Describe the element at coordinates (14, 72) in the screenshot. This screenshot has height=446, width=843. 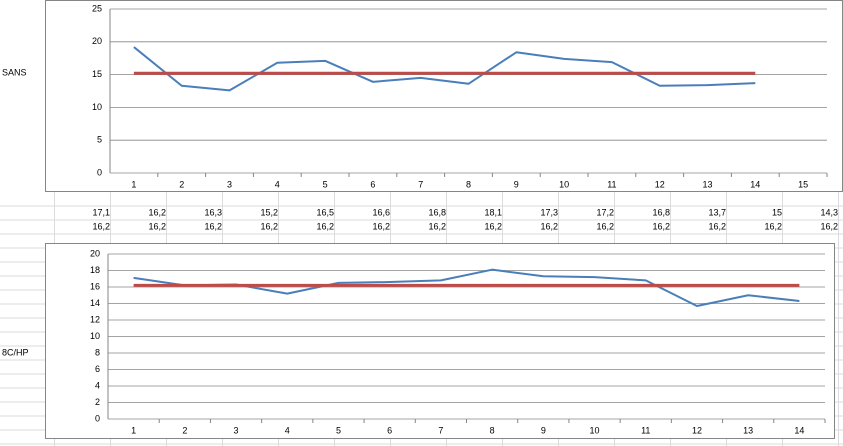
I see `row-label: SANS` at that location.